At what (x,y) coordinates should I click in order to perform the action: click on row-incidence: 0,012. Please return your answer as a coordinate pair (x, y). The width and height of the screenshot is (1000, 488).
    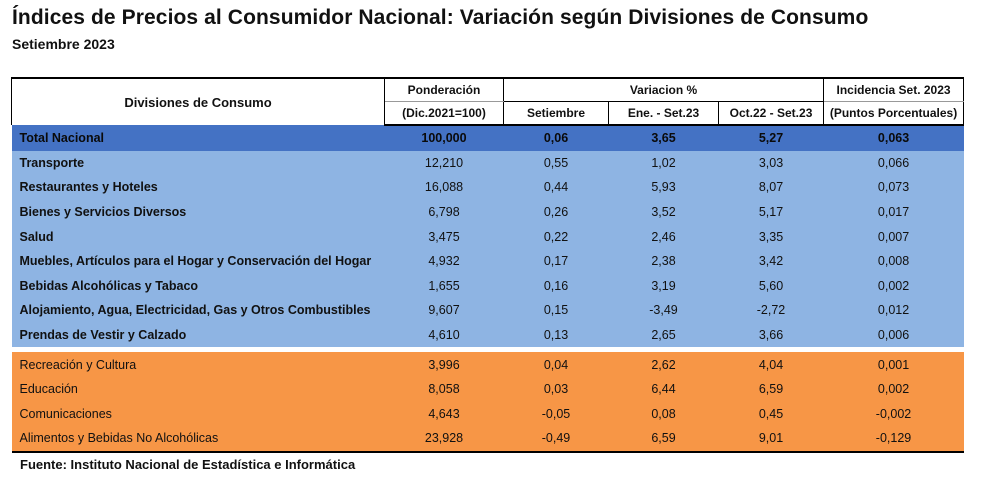
    Looking at the image, I should click on (893, 310).